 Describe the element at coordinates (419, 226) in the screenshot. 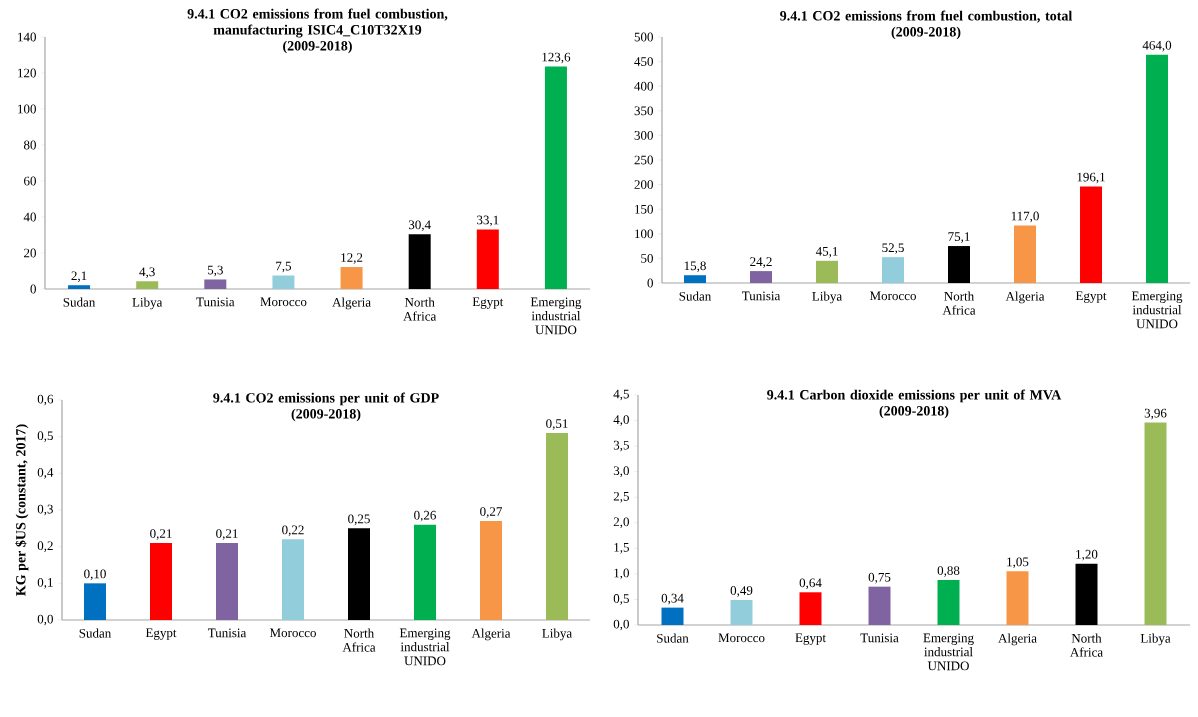

I see `data-label: 30,4` at that location.